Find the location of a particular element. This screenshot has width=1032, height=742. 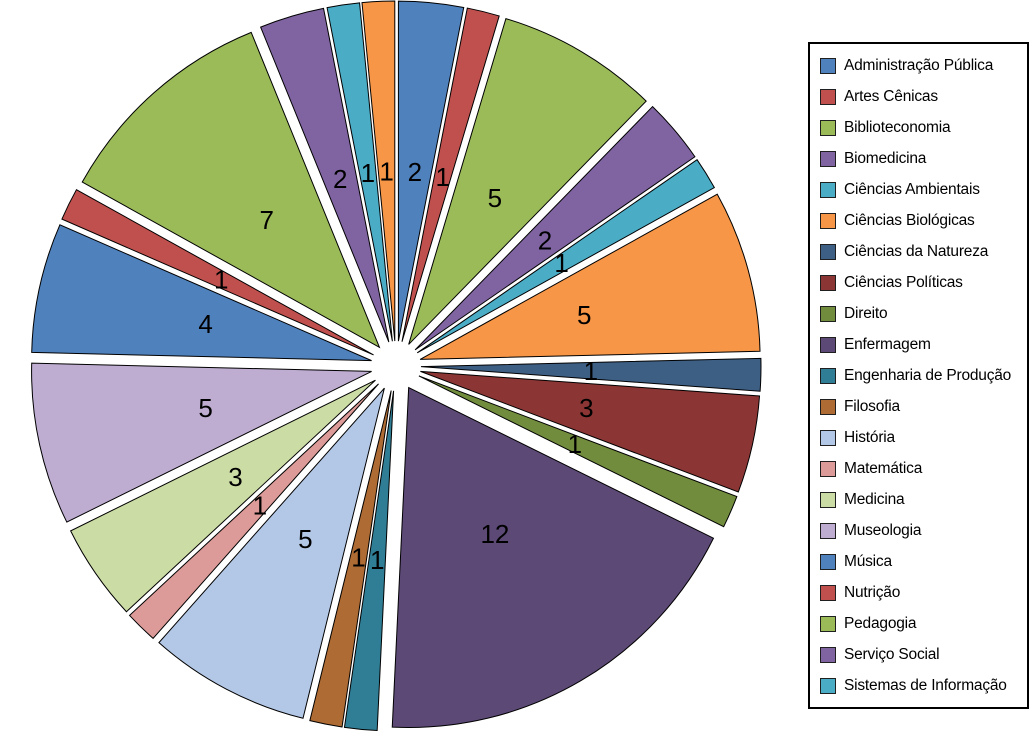

pie-slice-Ciências Ambientais is located at coordinates (566, 256).